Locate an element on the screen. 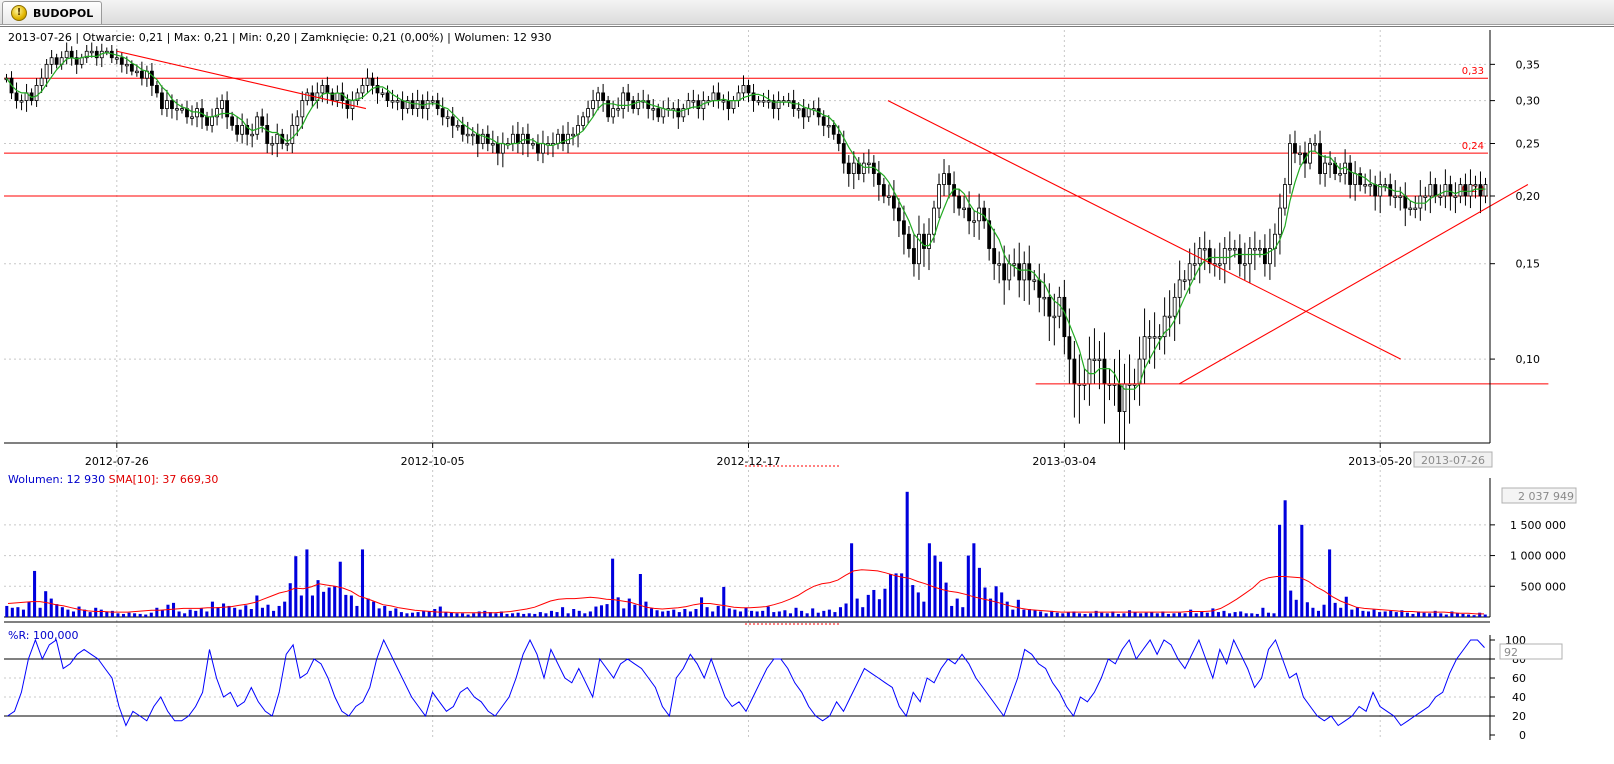 Image resolution: width=1614 pixels, height=764 pixels. level-label: 0,20 is located at coordinates (1473, 189).